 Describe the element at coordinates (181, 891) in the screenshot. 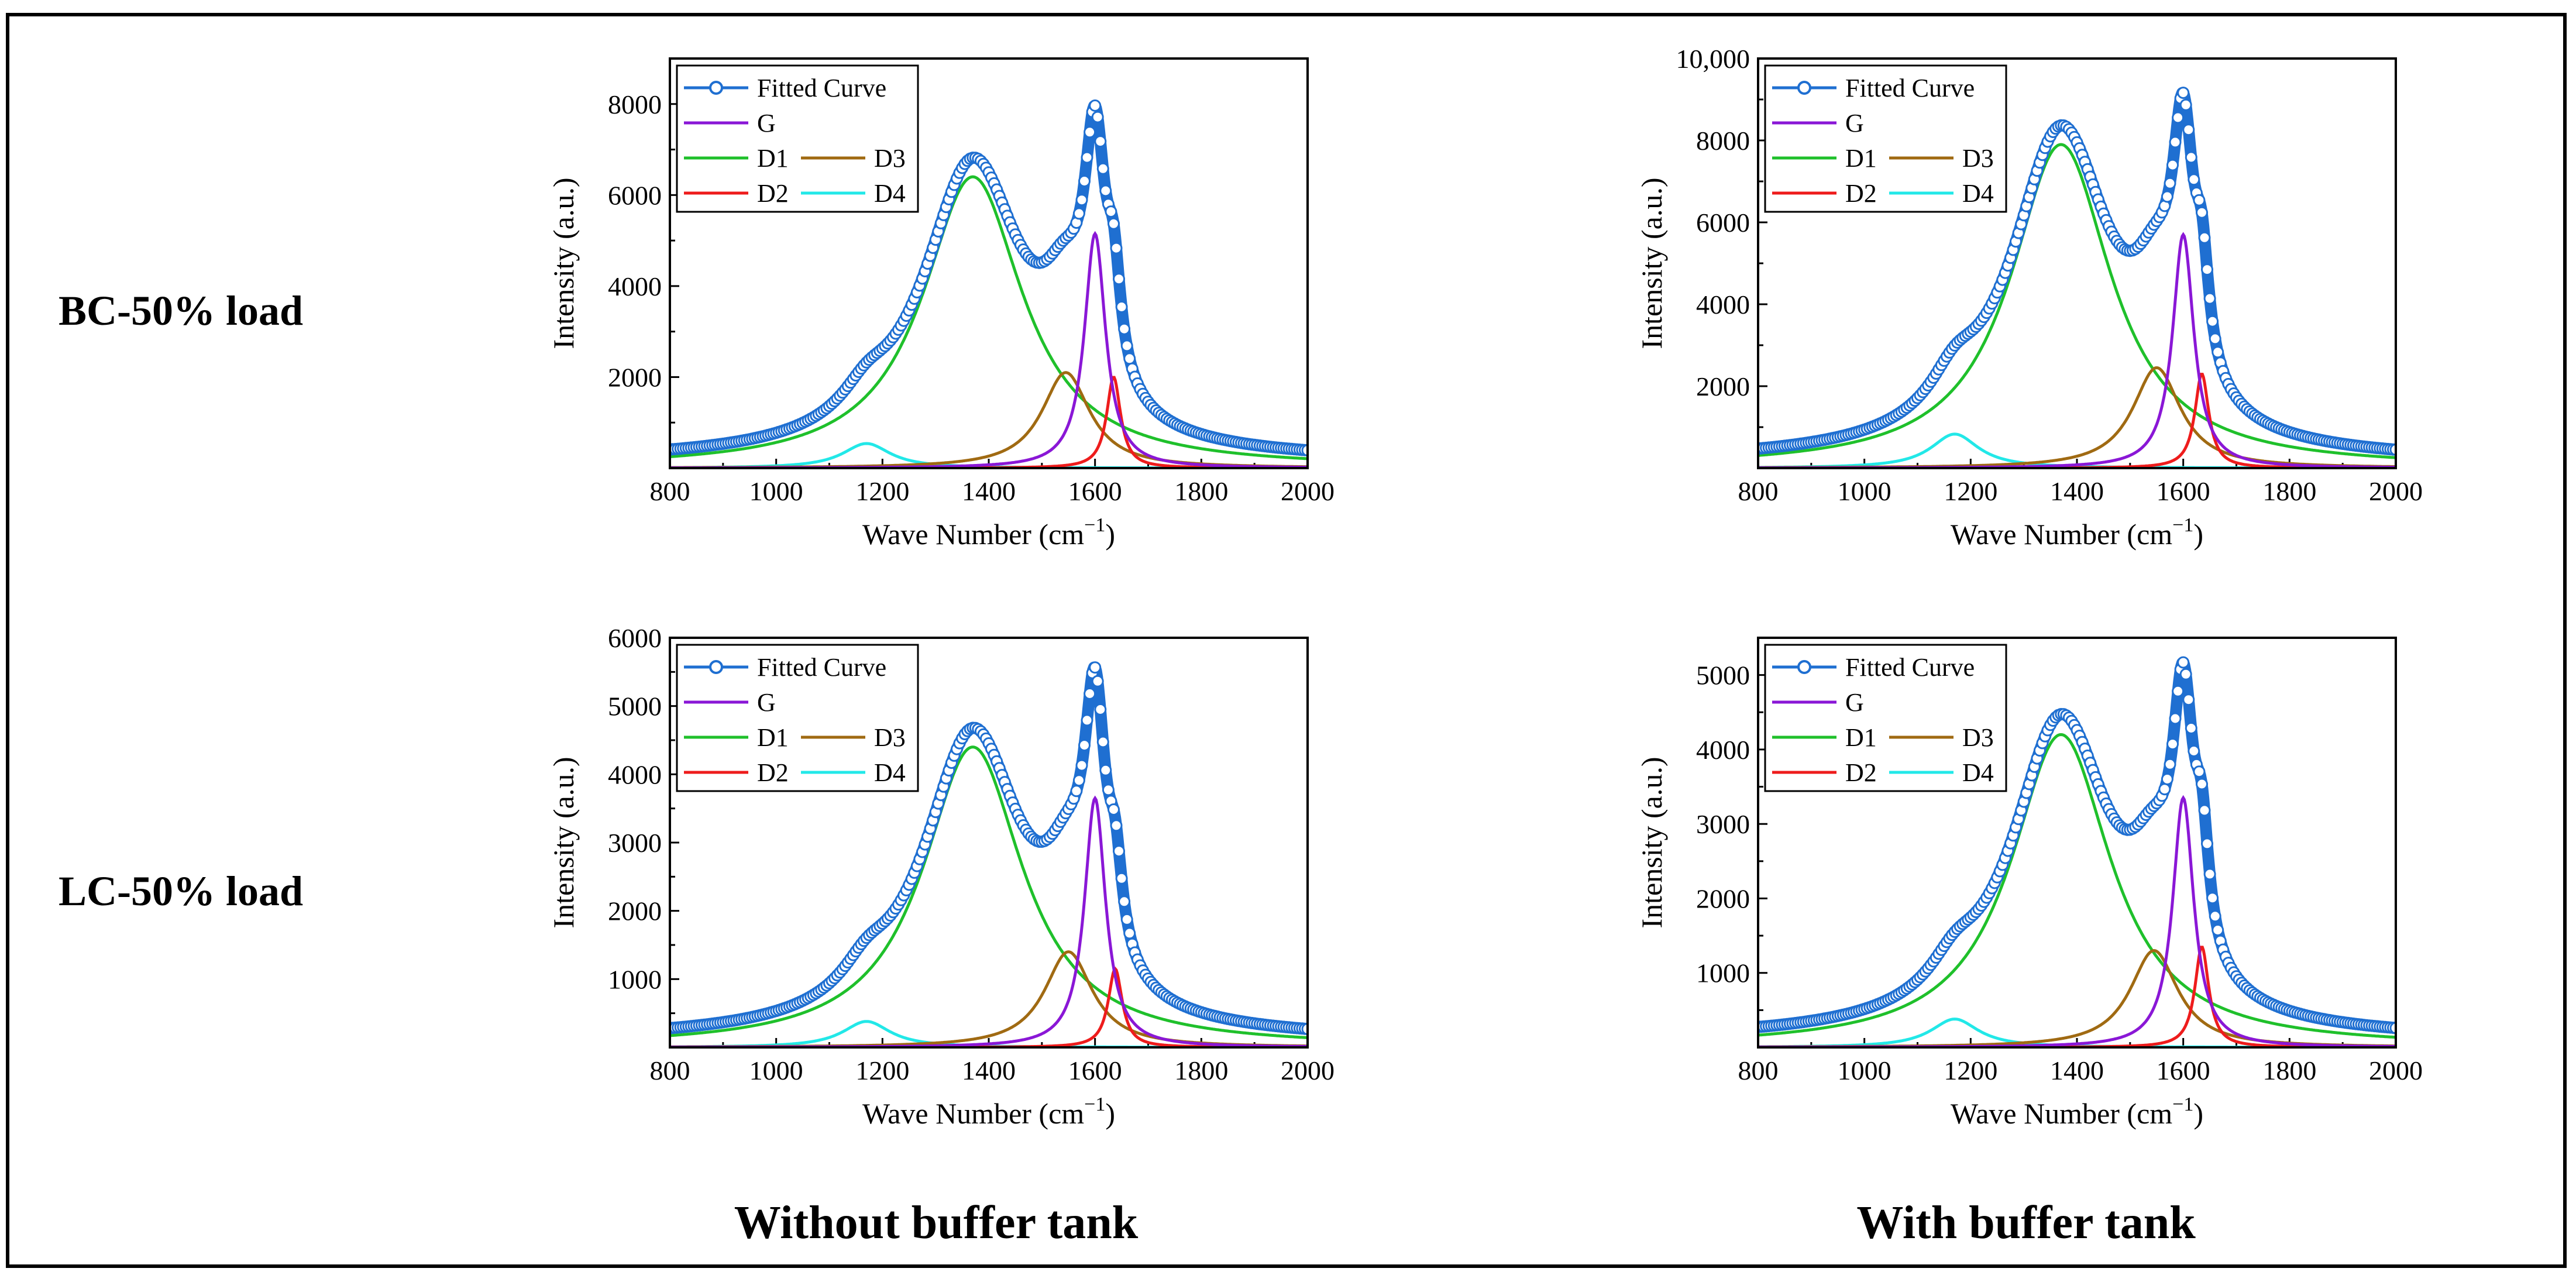

I see `row-label-lc: LC-50% load` at that location.